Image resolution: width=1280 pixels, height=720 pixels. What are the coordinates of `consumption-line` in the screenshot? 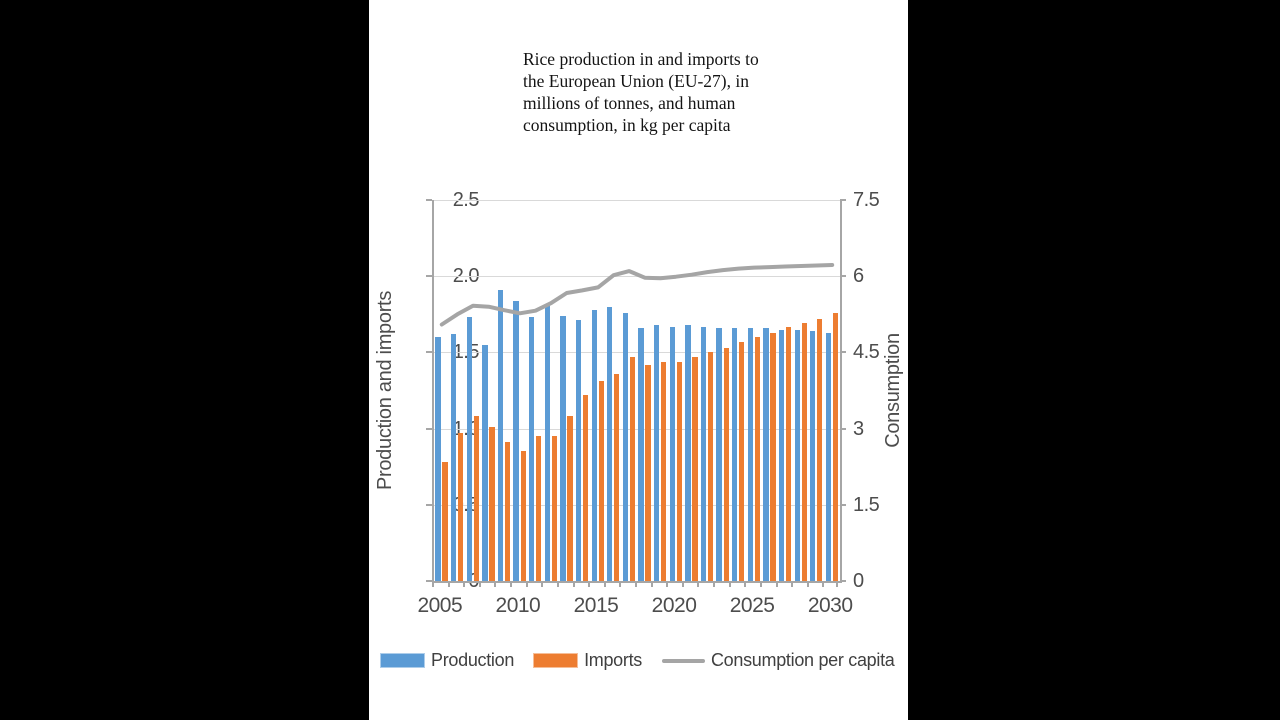 It's located at (637, 295).